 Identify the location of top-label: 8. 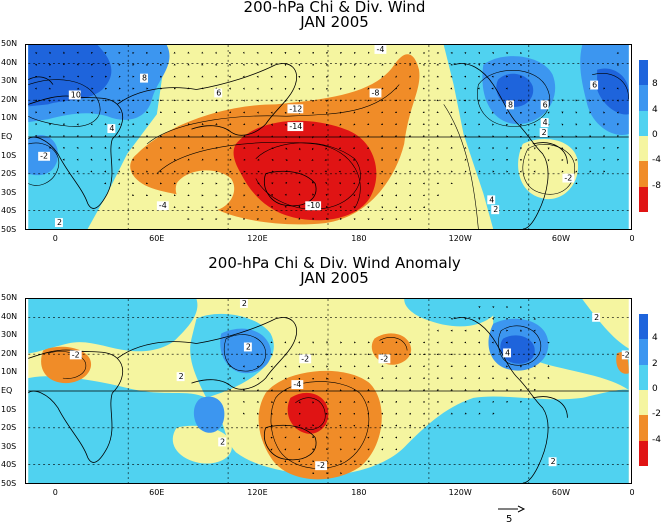
(510, 104).